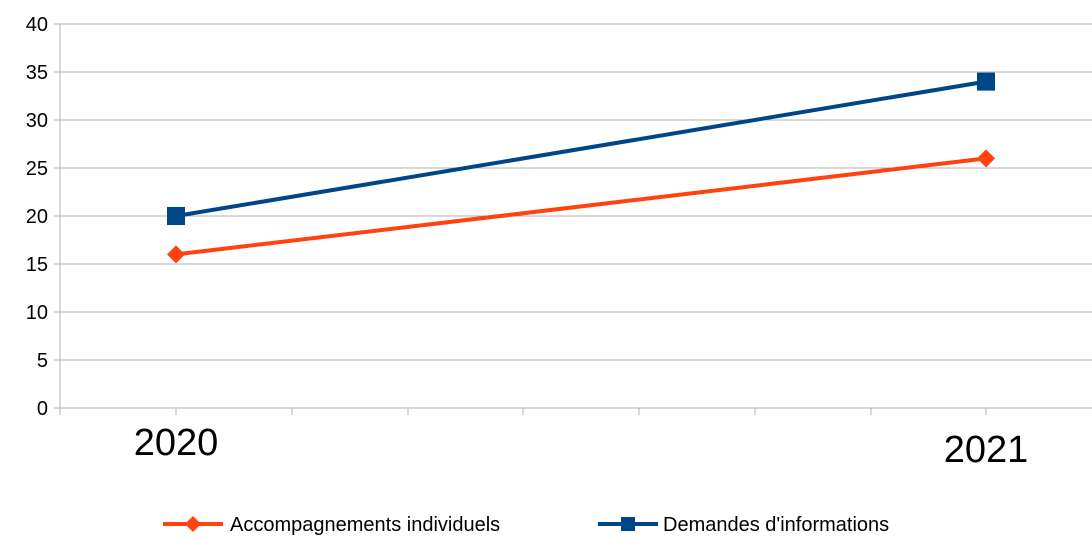  Describe the element at coordinates (986, 81) in the screenshot. I see `data-point-1-2021` at that location.